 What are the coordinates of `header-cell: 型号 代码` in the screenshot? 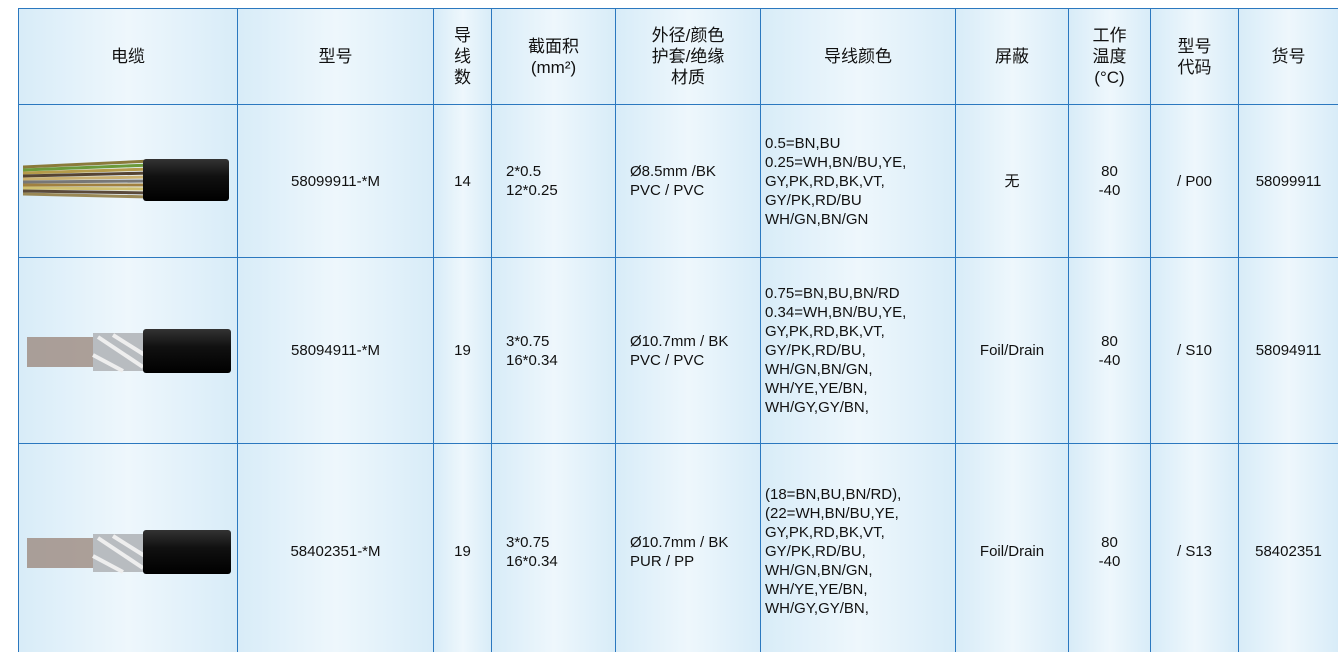 It's located at (1194, 56).